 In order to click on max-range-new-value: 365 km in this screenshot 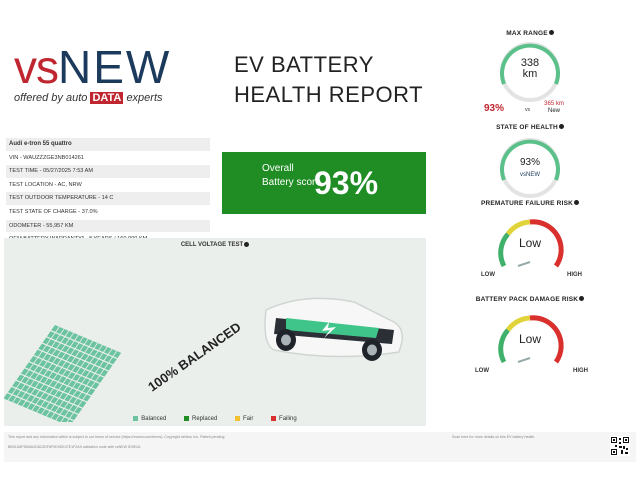, I will do `click(554, 104)`.